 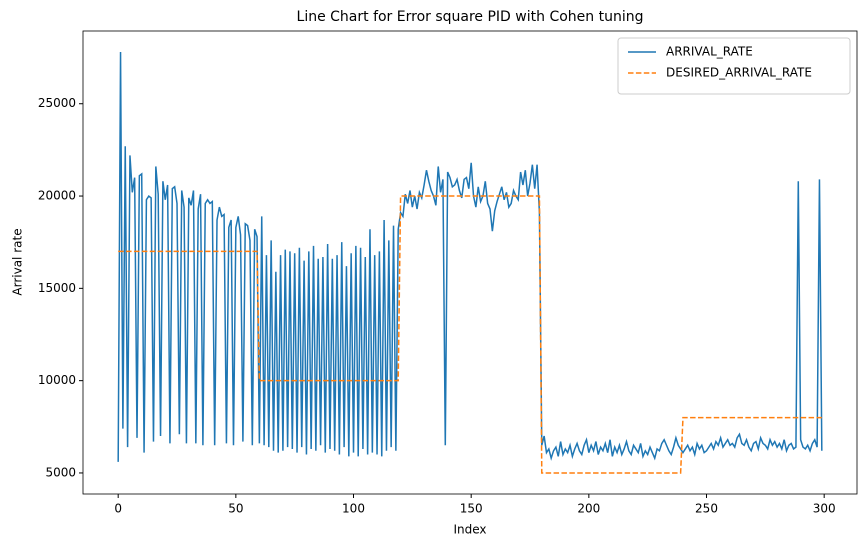 What do you see at coordinates (709, 52) in the screenshot?
I see `legend-label: ARRIVAL_RATE` at bounding box center [709, 52].